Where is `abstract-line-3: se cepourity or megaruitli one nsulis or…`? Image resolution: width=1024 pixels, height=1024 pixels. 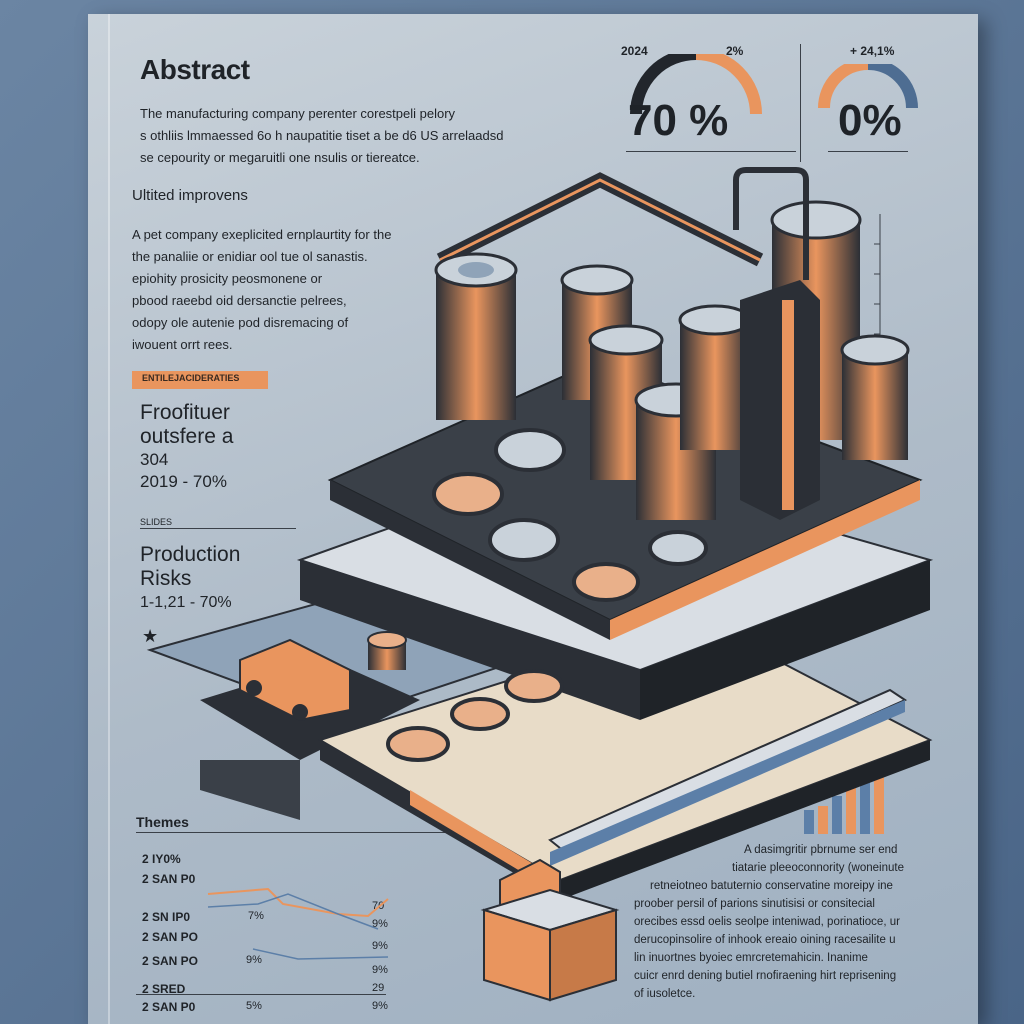 abstract-line-3: se cepourity or megaruitli one nsulis or… is located at coordinates (280, 157).